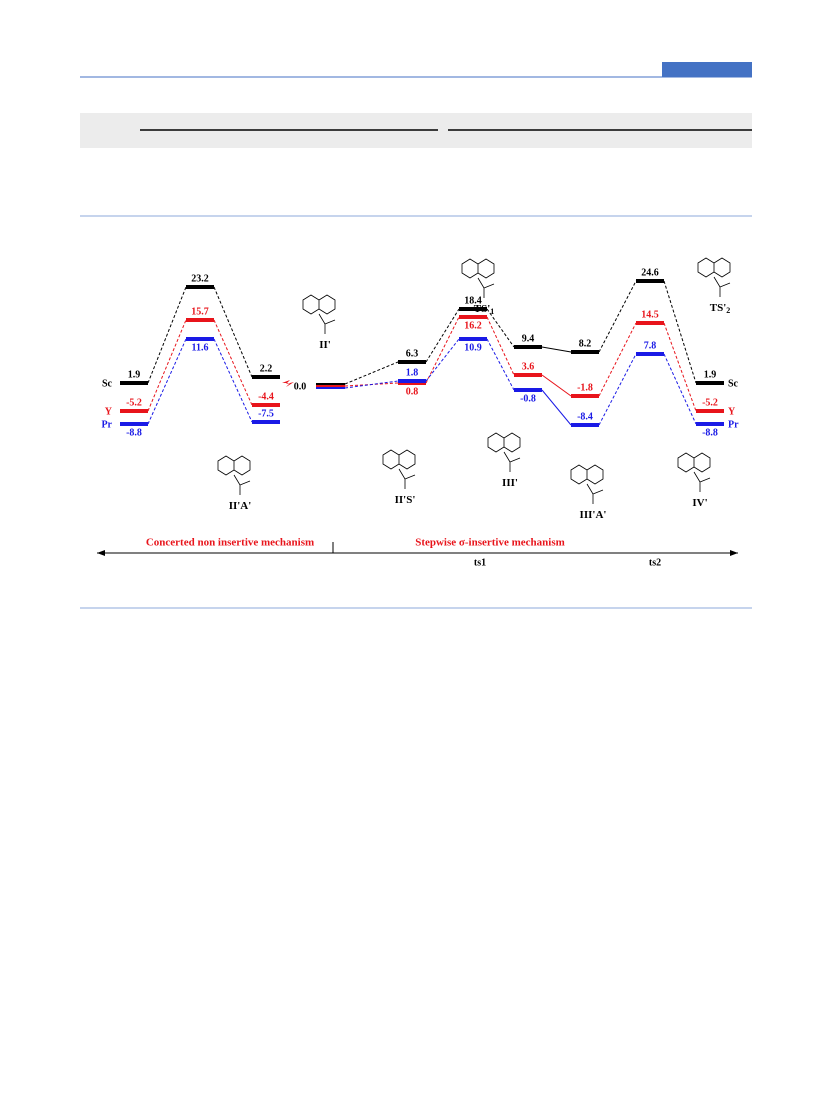 The image size is (833, 1096). I want to click on structure-label: II'S', so click(405, 500).